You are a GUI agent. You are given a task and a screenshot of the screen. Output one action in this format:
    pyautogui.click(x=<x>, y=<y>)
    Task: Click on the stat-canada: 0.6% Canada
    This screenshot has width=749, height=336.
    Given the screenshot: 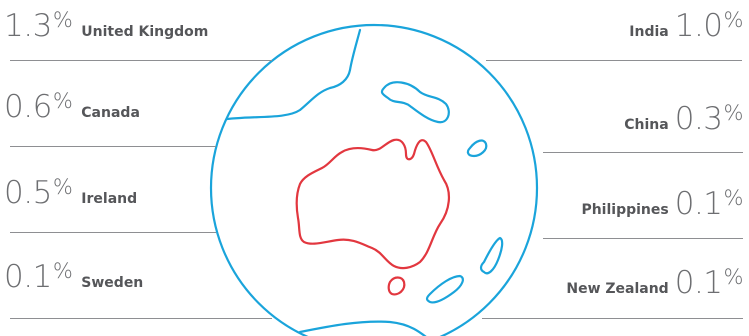 What is the action you would take?
    pyautogui.click(x=72, y=113)
    